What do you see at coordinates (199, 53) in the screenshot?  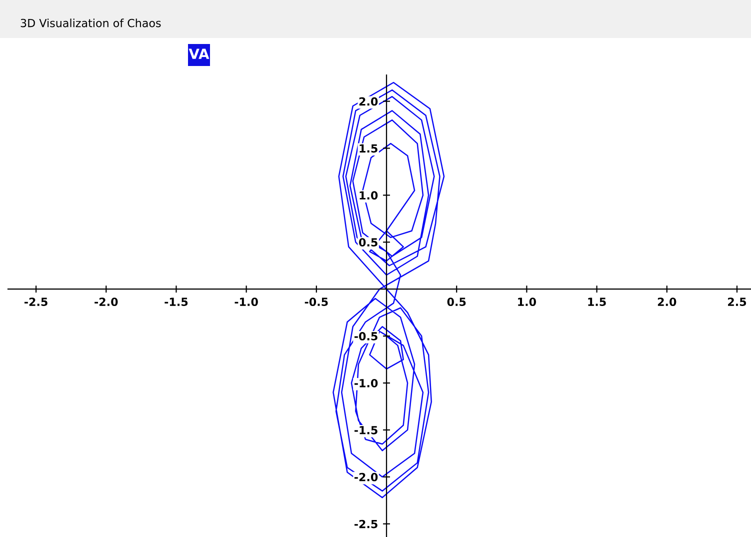 I see `text: VA` at bounding box center [199, 53].